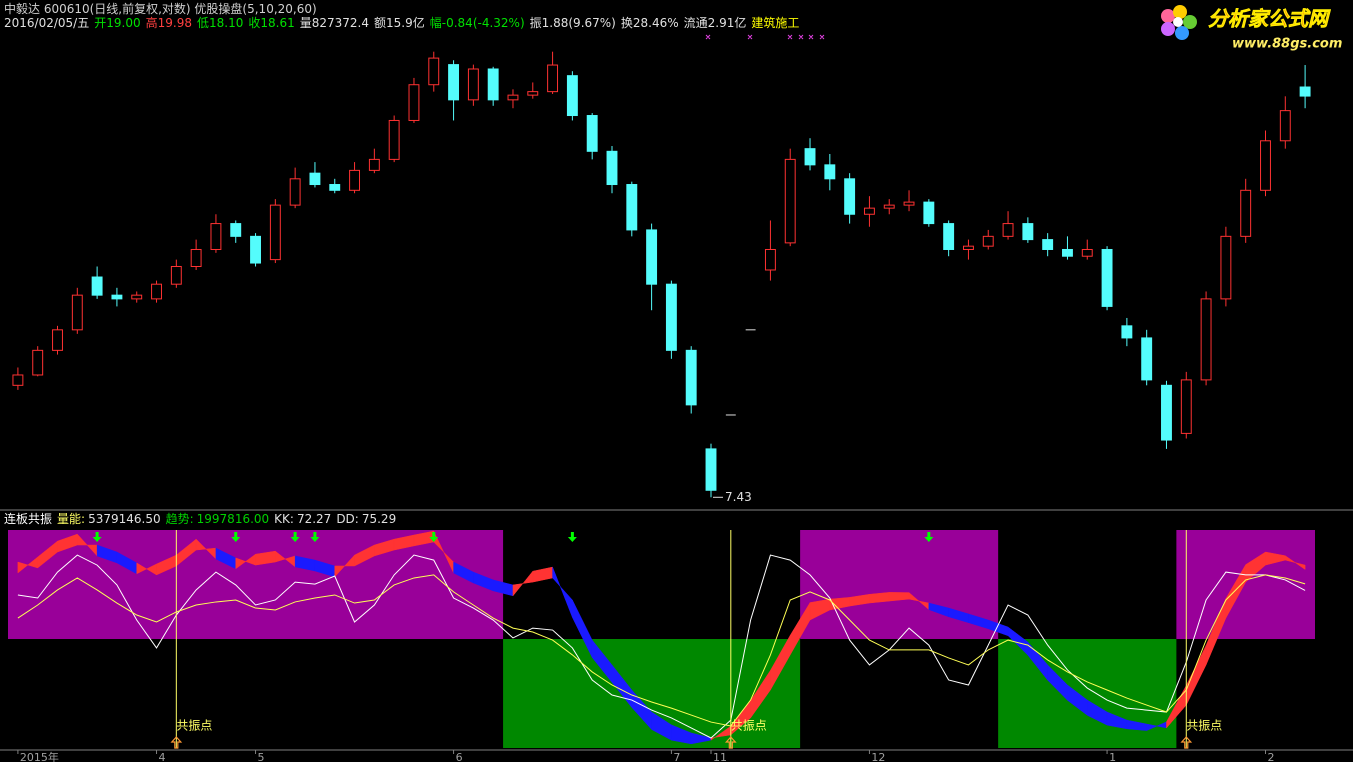 This screenshot has width=1353, height=762. Describe the element at coordinates (626, 23) in the screenshot. I see `info-label: 换` at that location.